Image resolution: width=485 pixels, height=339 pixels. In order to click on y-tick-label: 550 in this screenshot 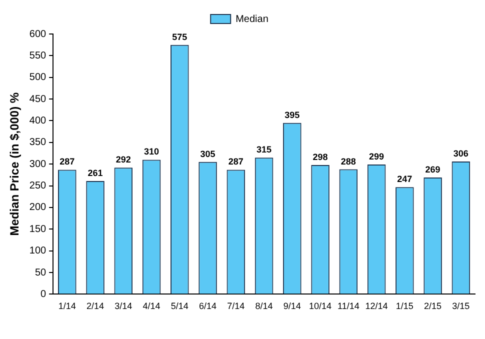, I will do `click(38, 56)`.